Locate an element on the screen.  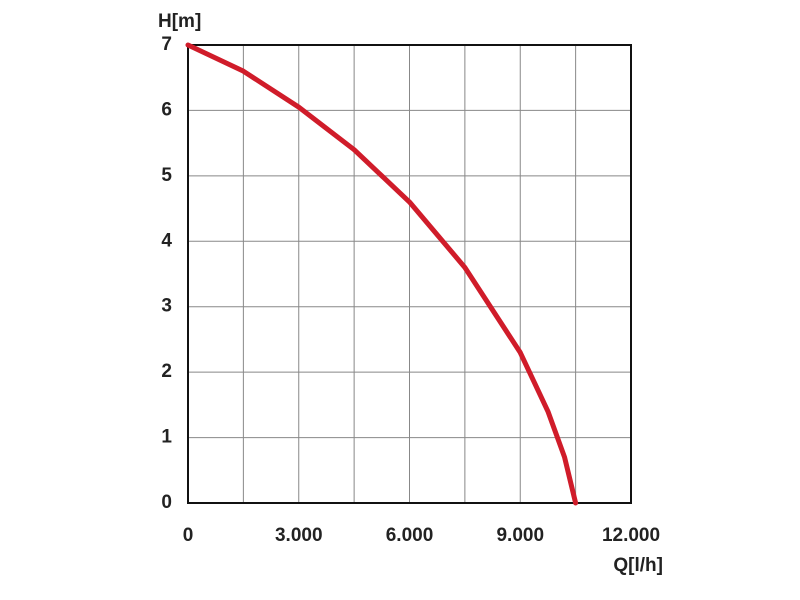
x-tick-label: 3.000 is located at coordinates (299, 535).